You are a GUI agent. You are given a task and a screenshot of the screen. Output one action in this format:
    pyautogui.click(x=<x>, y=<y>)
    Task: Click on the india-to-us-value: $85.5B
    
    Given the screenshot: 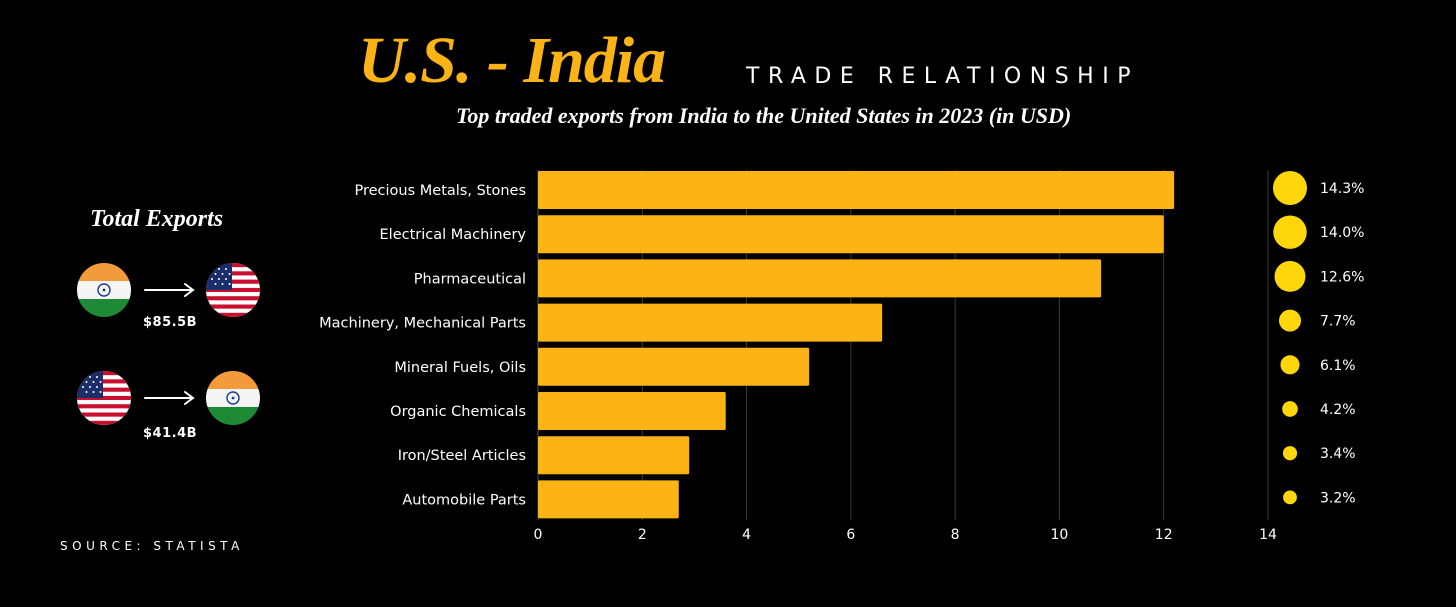 What is the action you would take?
    pyautogui.click(x=170, y=322)
    